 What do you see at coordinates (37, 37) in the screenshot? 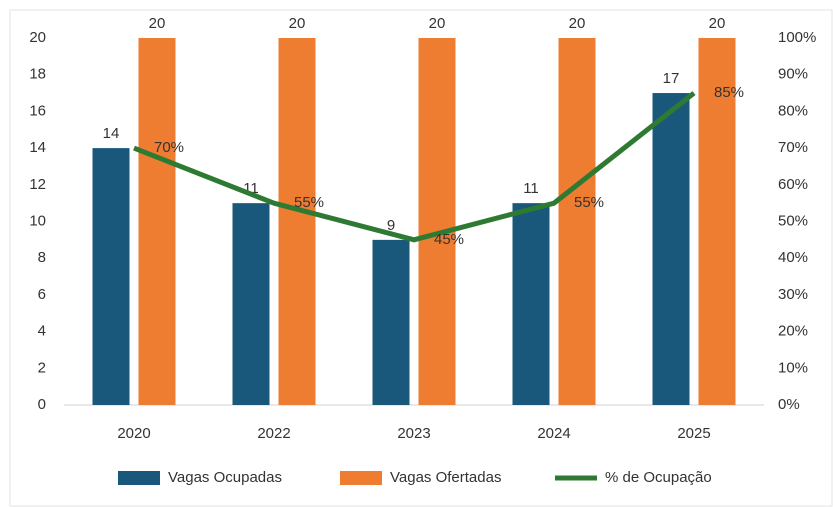
I see `y-tick-label: 20` at bounding box center [37, 37].